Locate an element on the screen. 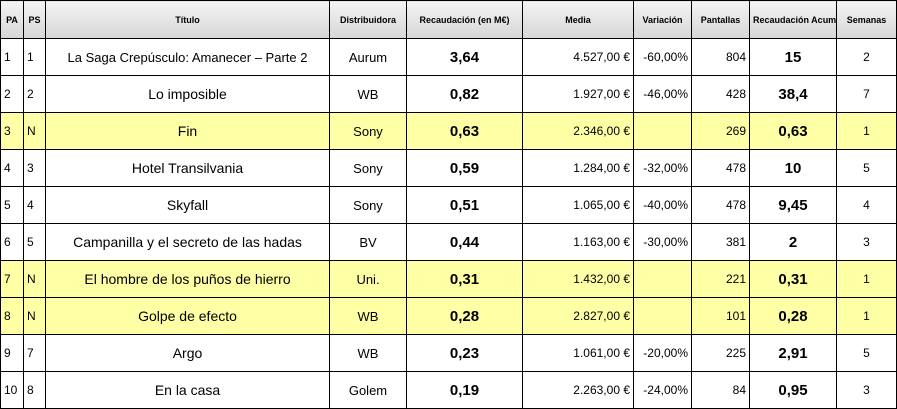 This screenshot has height=409, width=897. cell-recaudacion: 0,63 is located at coordinates (464, 131).